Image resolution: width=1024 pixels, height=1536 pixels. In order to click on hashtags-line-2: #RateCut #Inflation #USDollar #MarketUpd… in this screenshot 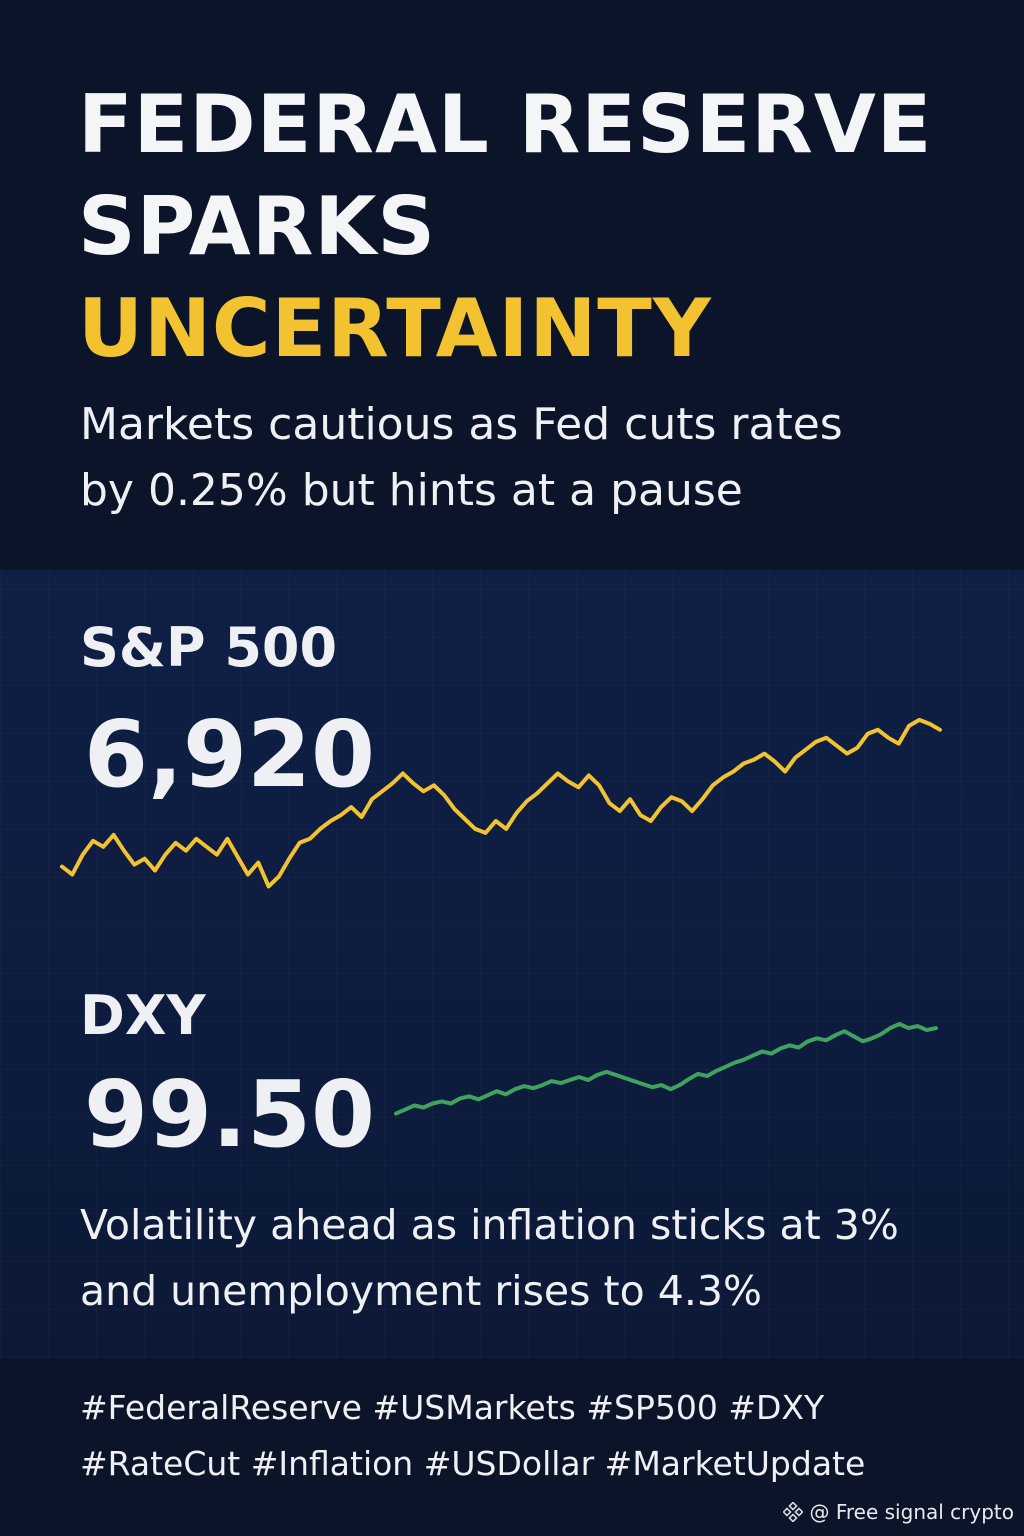, I will do `click(473, 1463)`.